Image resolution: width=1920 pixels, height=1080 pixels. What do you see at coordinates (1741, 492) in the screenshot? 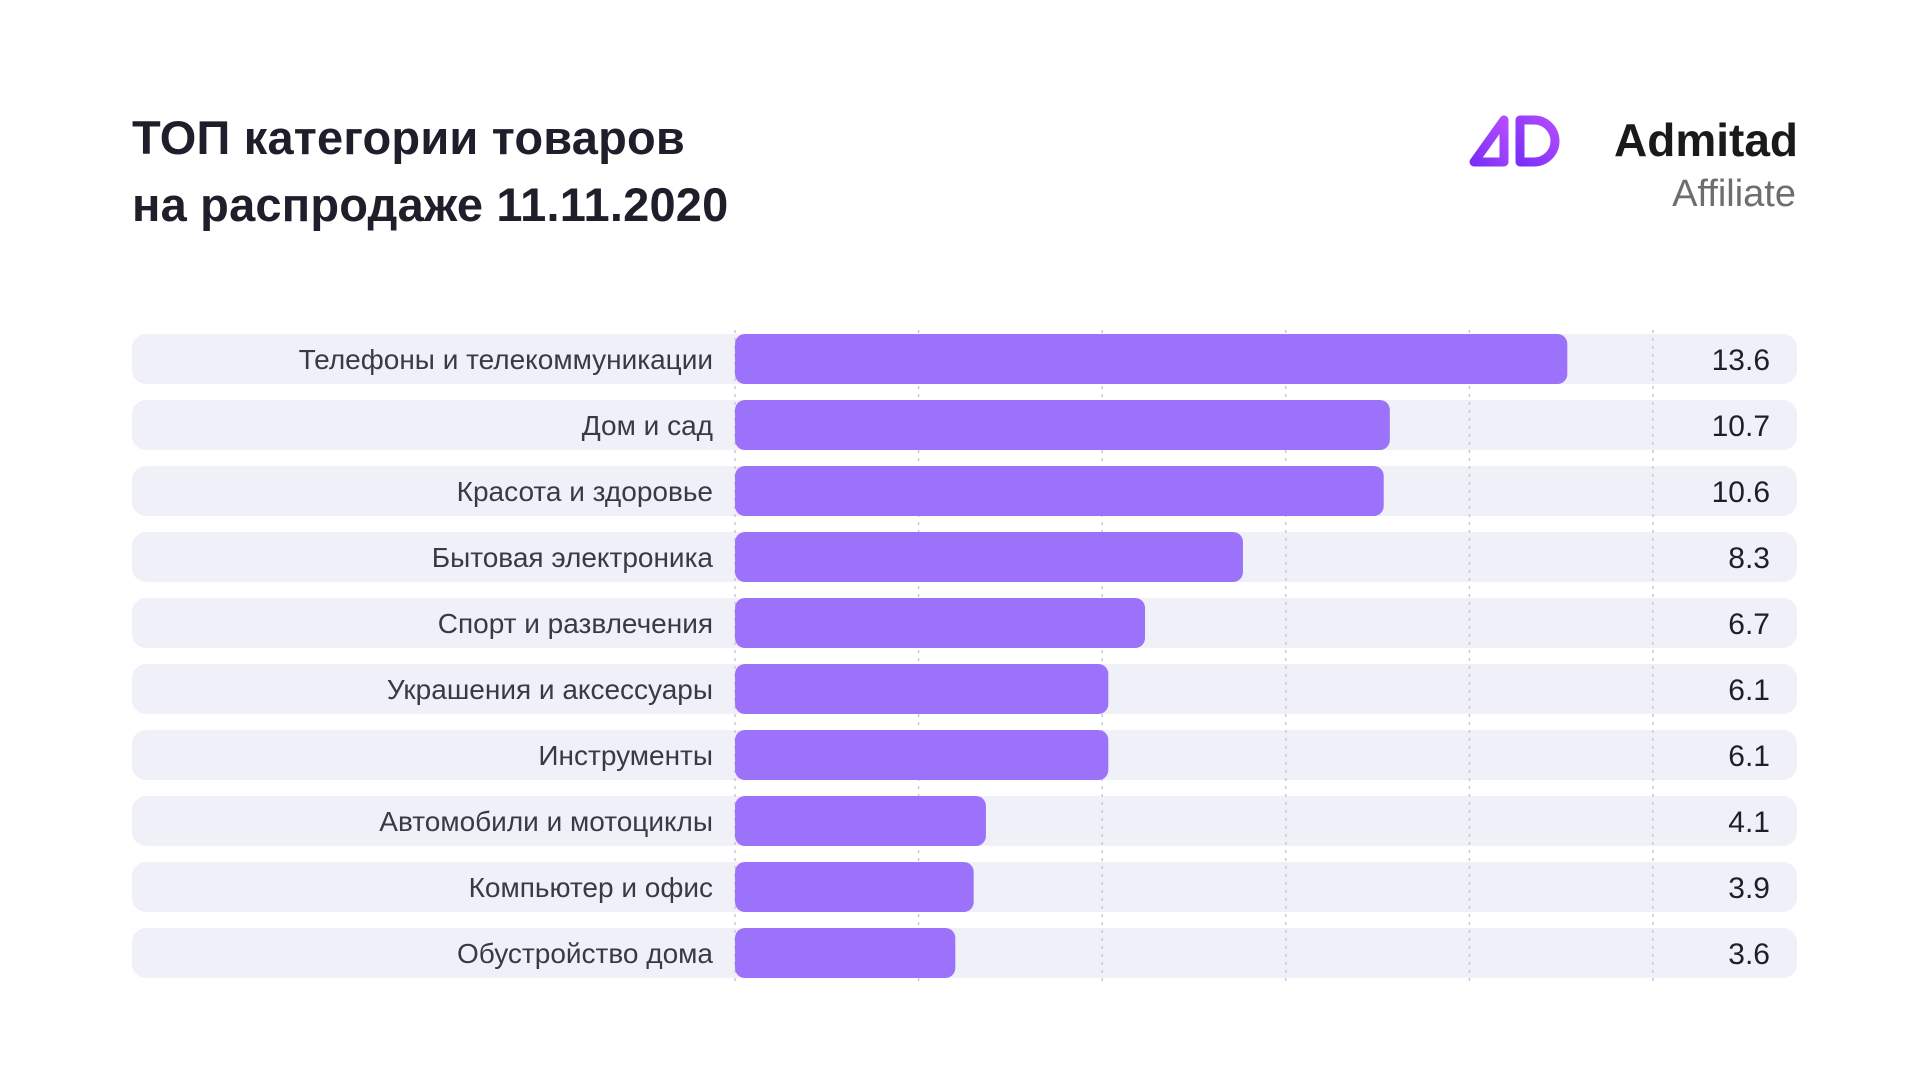
I see `value-label: 10.6` at bounding box center [1741, 492].